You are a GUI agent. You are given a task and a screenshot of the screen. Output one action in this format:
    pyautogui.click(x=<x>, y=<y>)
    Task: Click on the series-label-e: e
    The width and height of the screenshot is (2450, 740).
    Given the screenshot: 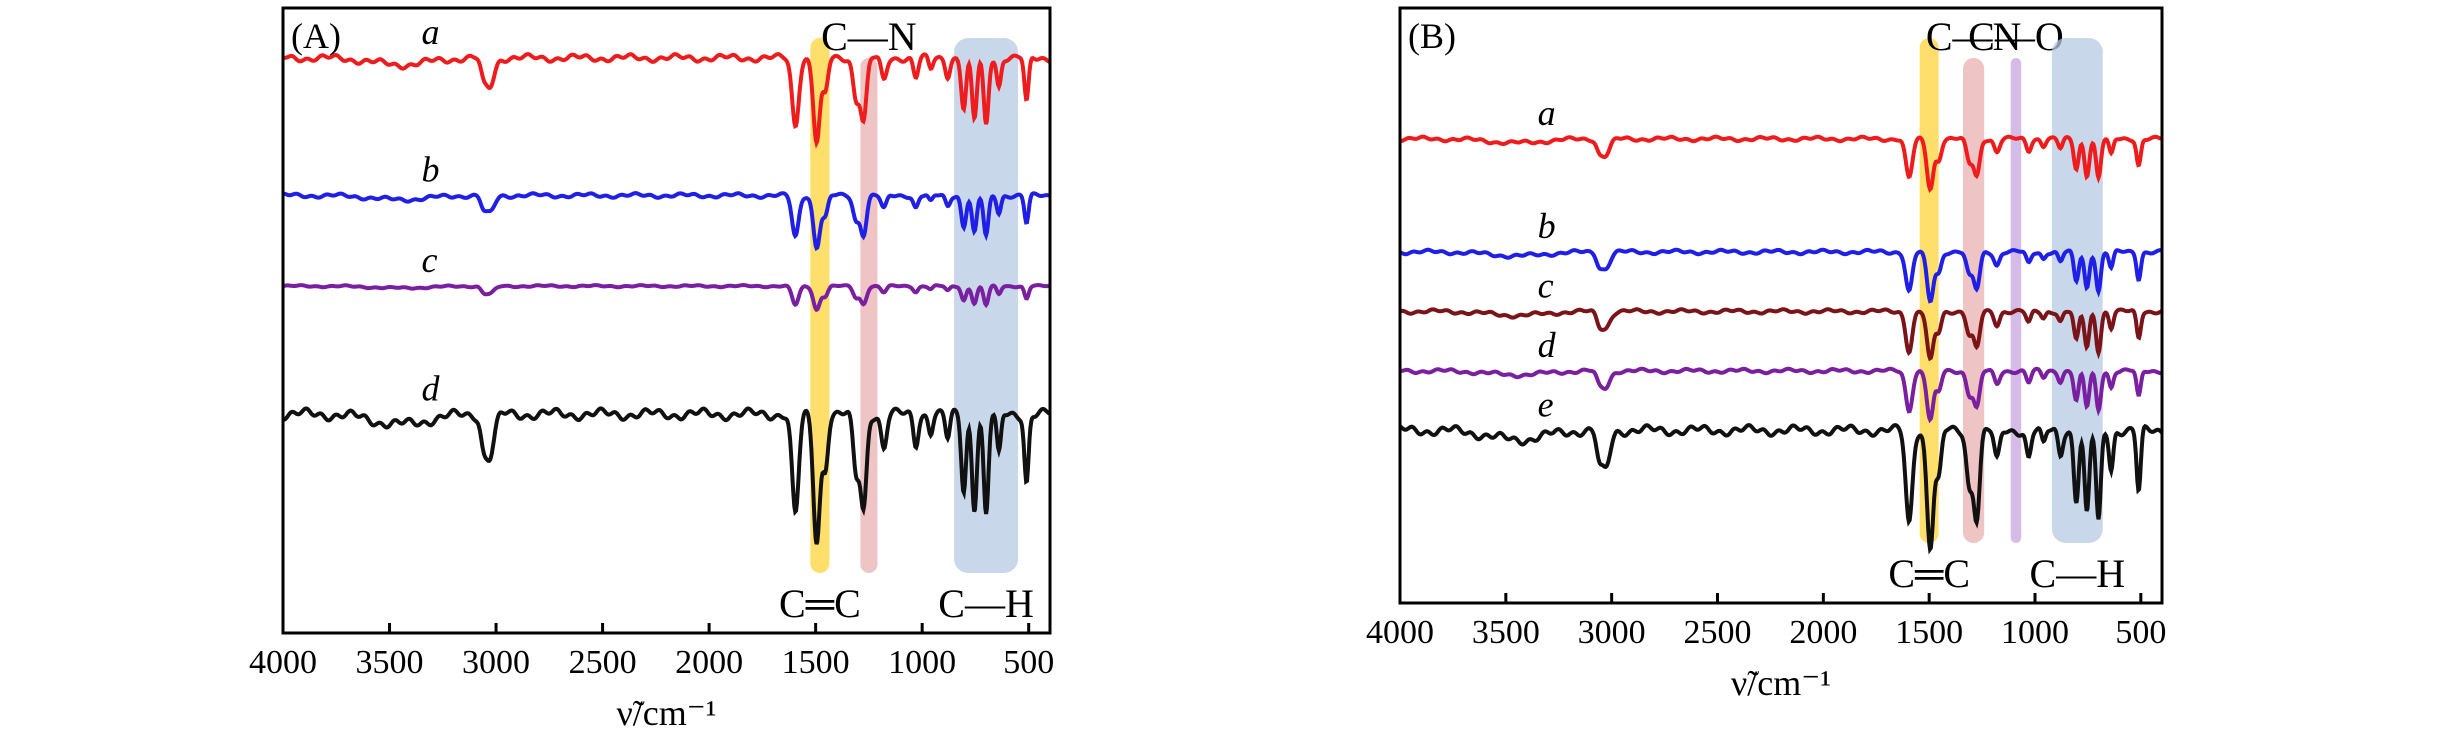 What is the action you would take?
    pyautogui.click(x=1546, y=404)
    